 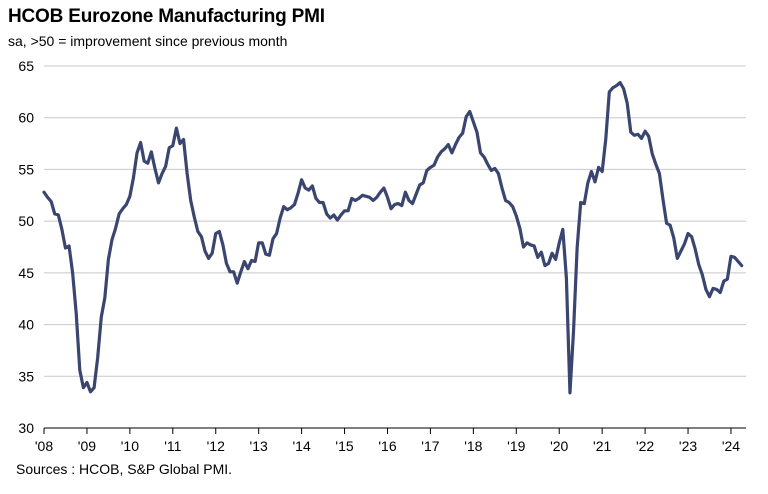 What do you see at coordinates (26, 221) in the screenshot?
I see `y-tick-label: 50` at bounding box center [26, 221].